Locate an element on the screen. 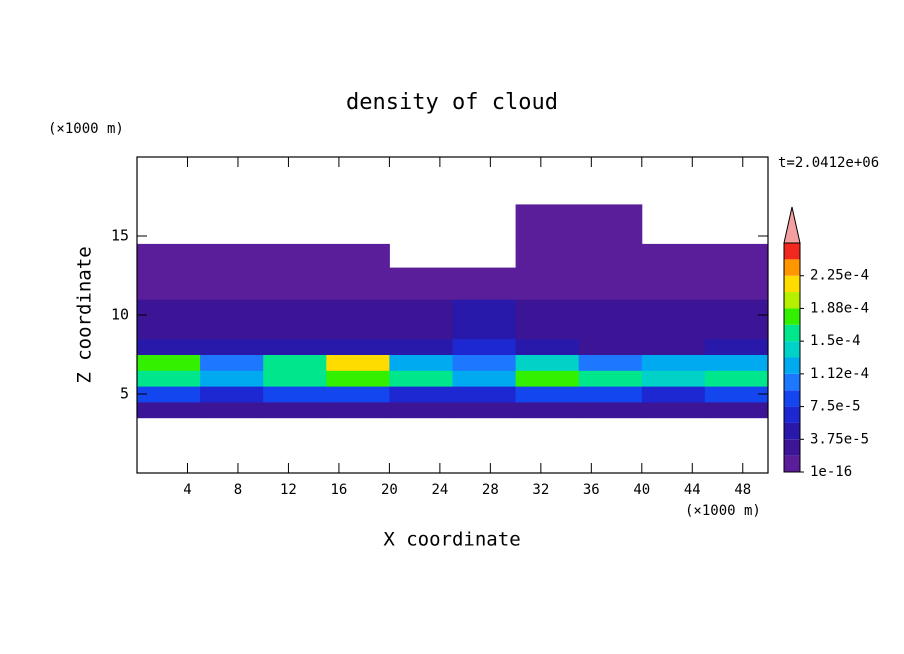 The height and width of the screenshot is (654, 904). y-unit: (×1000 m) is located at coordinates (86, 129).